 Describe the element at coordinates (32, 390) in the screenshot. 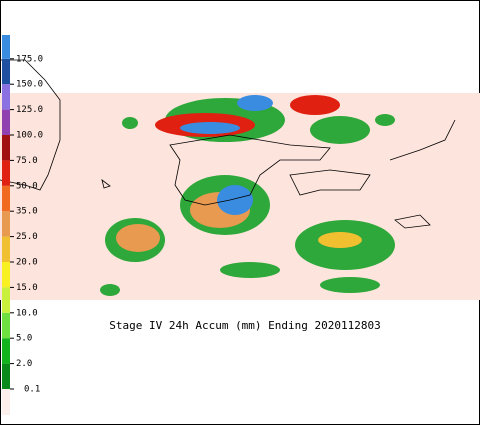

I see `legend-tick-label: 0.1` at that location.